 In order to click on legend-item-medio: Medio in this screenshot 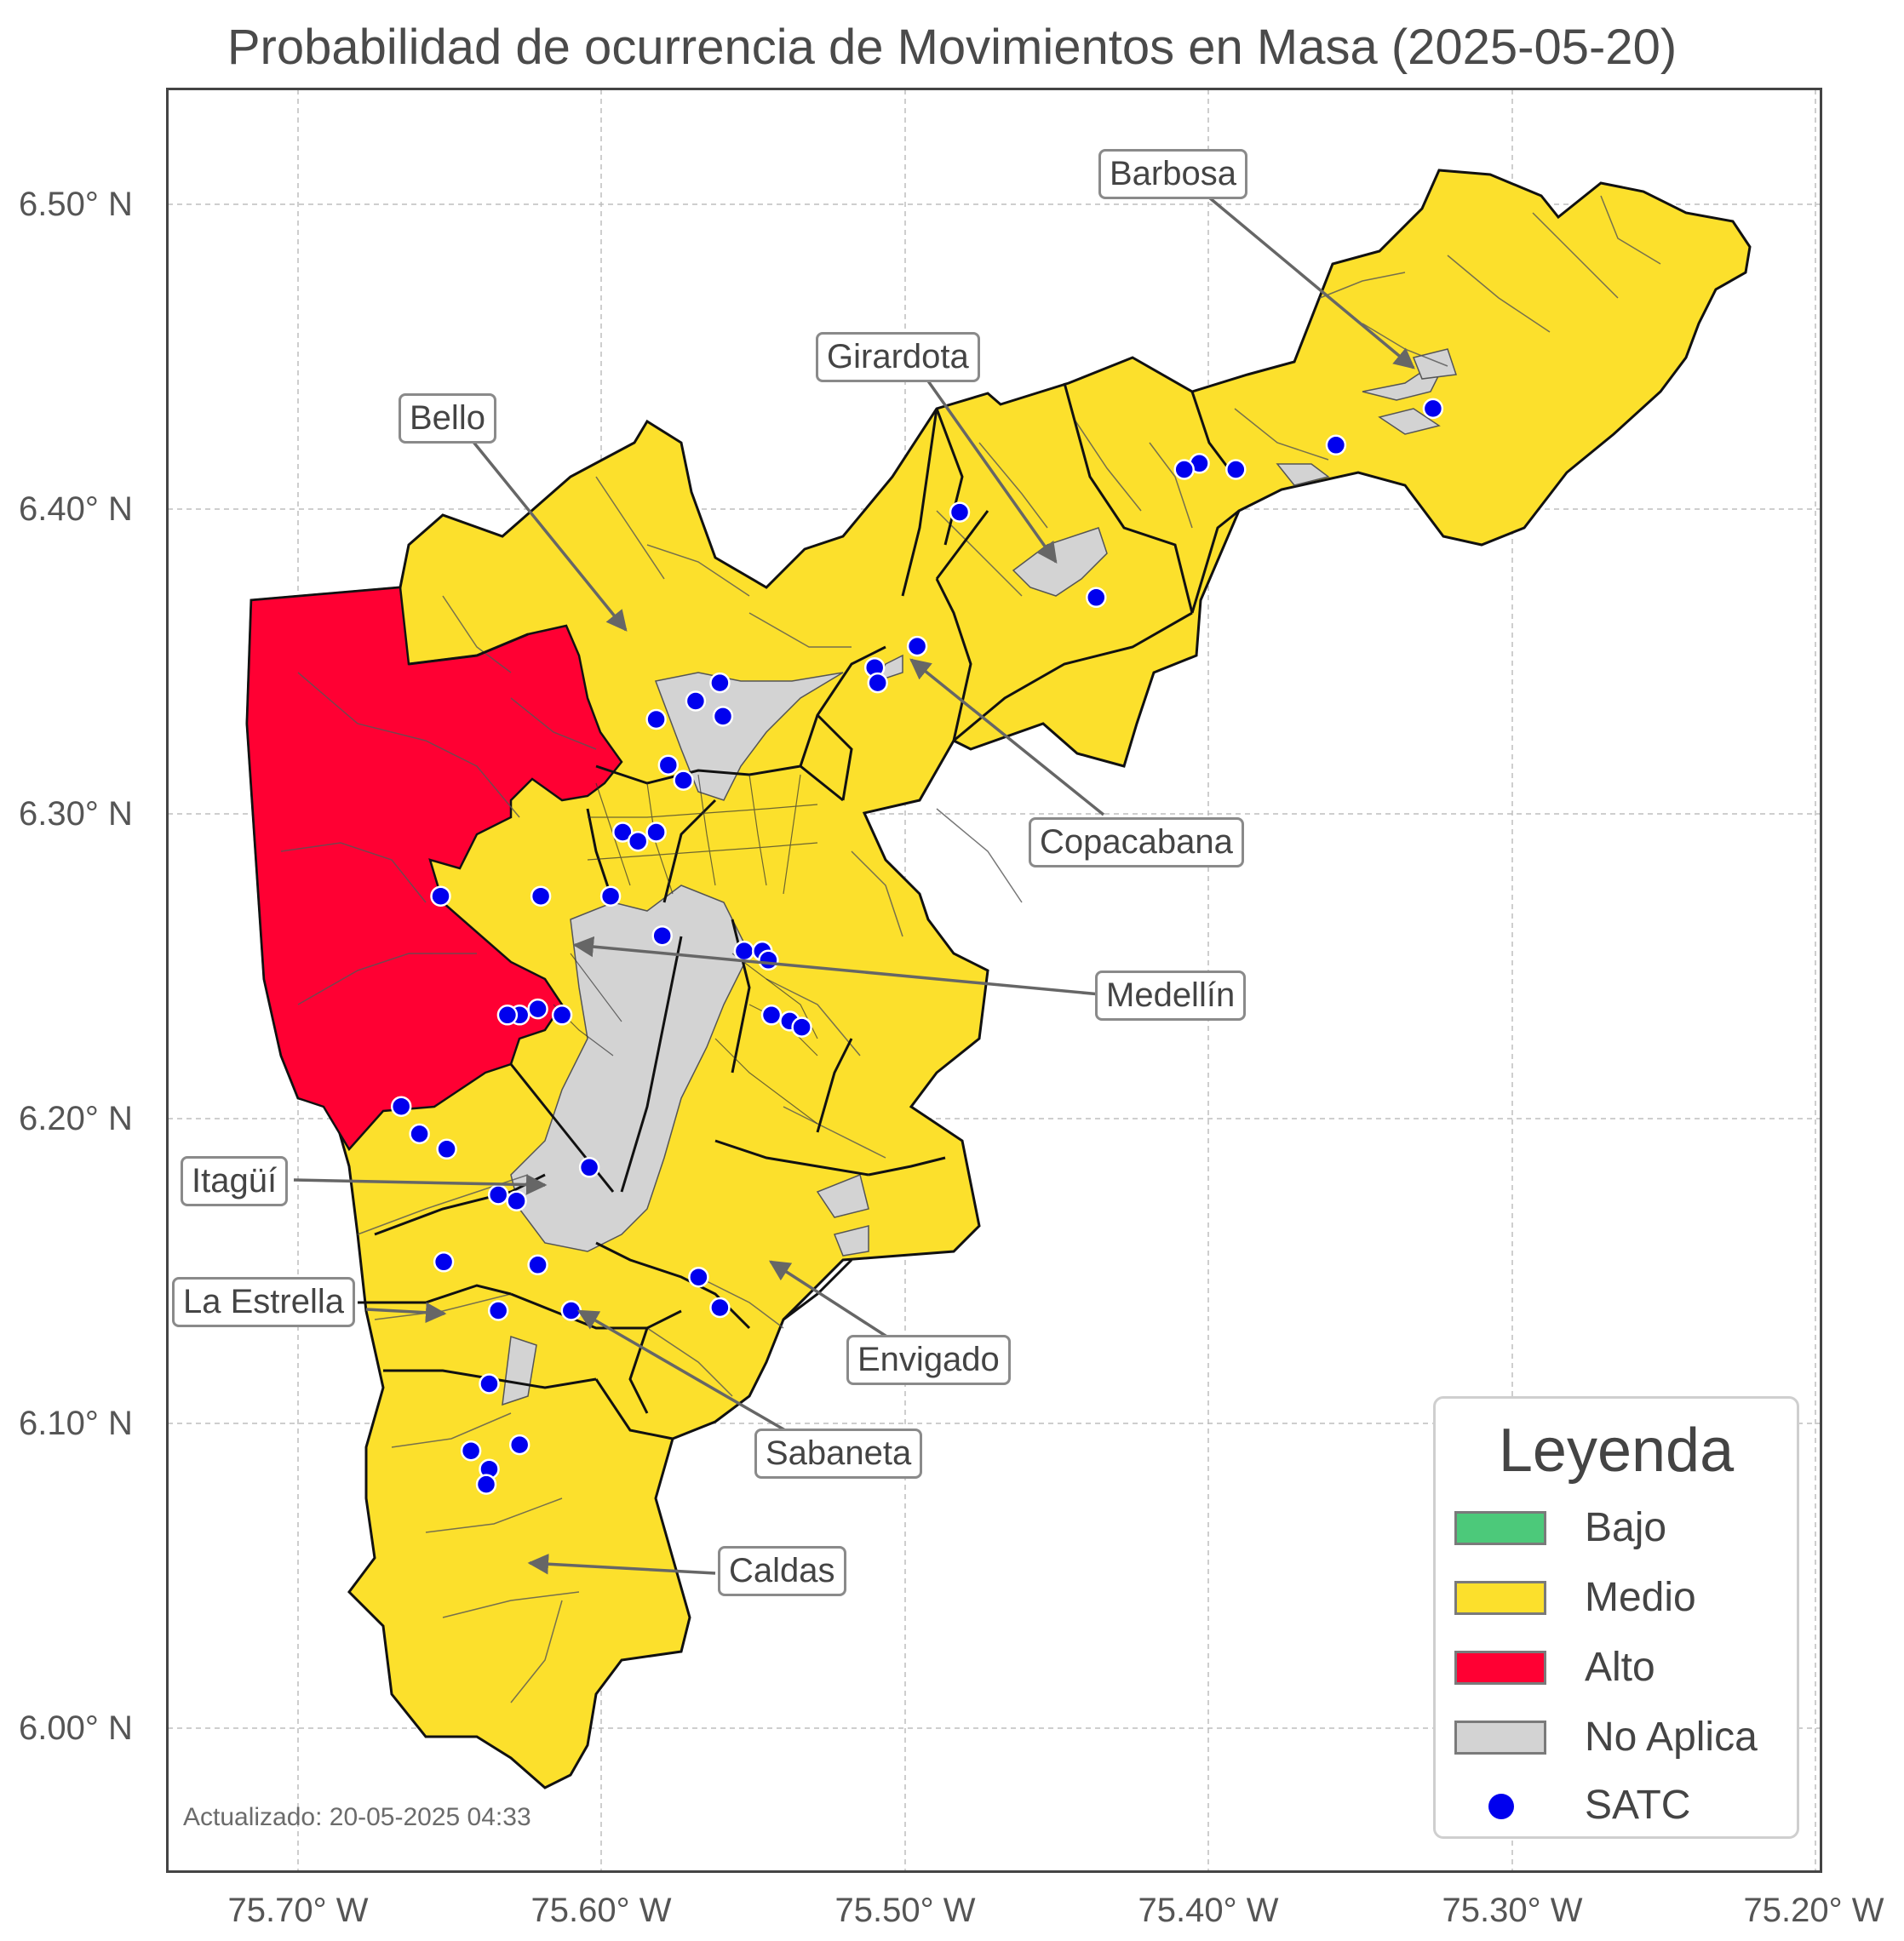, I will do `click(1623, 1597)`.